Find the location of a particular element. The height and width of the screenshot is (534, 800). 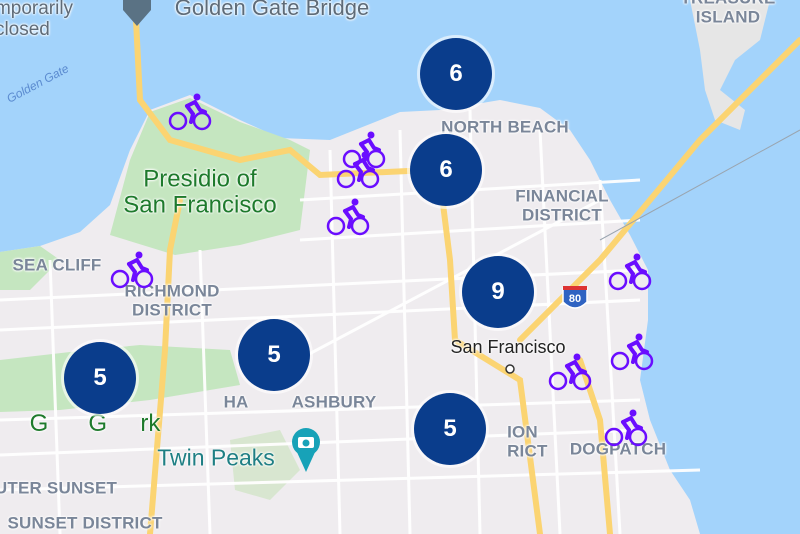

label-mission-district: ION RICT is located at coordinates (527, 441).